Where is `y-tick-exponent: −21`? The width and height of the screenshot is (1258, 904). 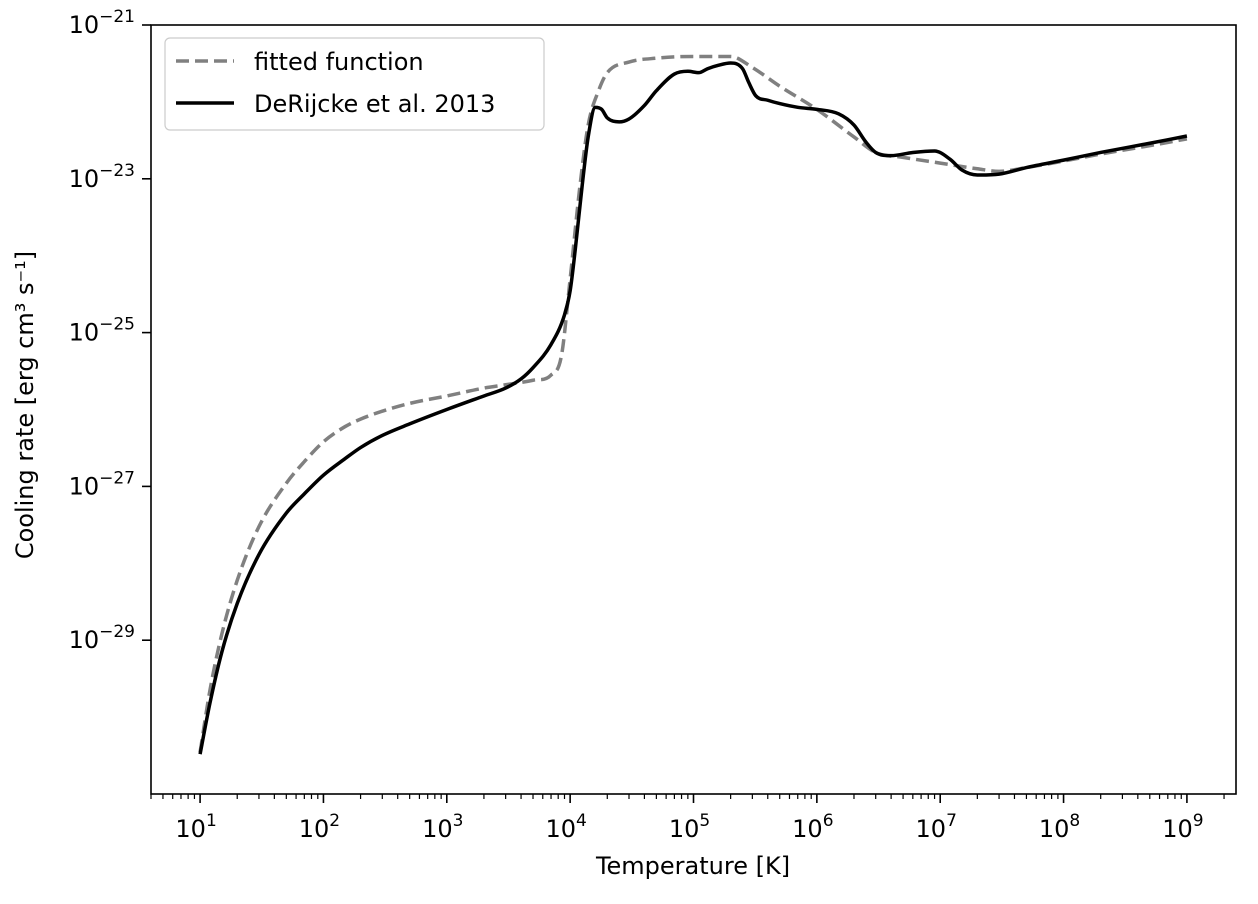
y-tick-exponent: −21 is located at coordinates (117, 17).